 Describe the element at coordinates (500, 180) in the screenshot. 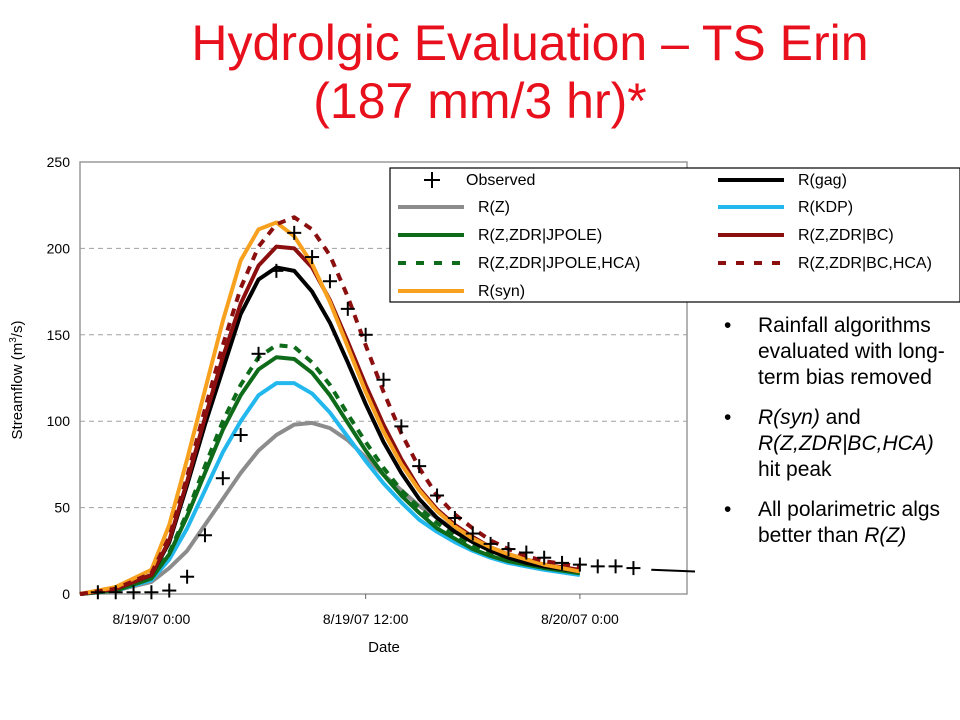

I see `legend-label-observed: Observed` at that location.